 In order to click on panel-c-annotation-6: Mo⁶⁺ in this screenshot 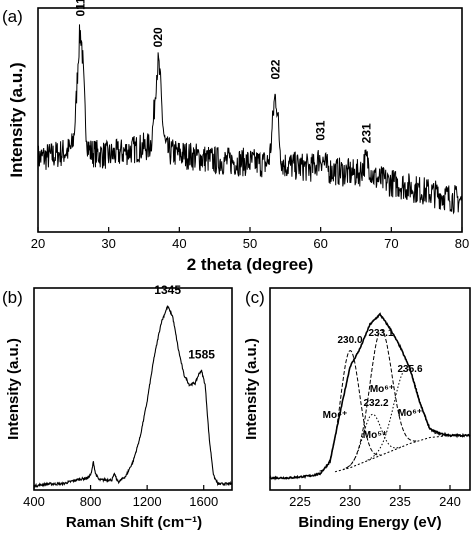, I will do `click(382, 389)`.